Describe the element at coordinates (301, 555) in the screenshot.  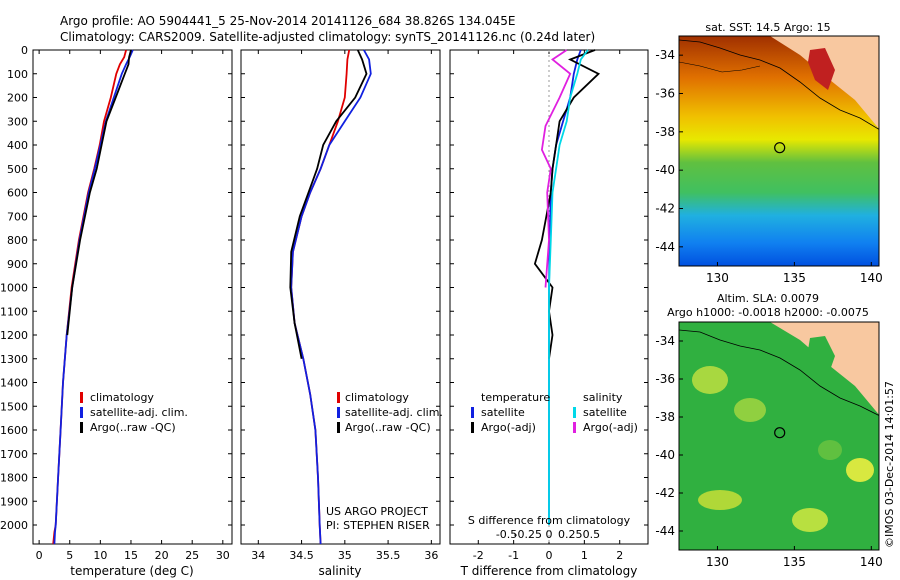
I see `x-tick-label: 34.5` at that location.